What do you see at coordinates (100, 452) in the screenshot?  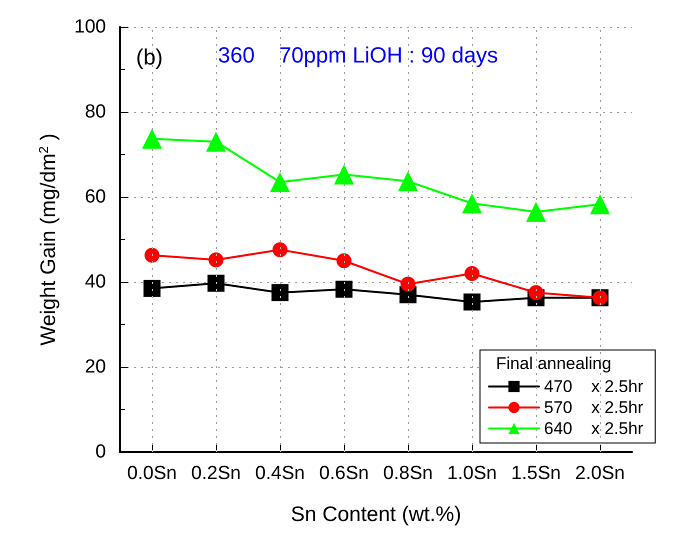 I see `y-tick-label: 0` at bounding box center [100, 452].